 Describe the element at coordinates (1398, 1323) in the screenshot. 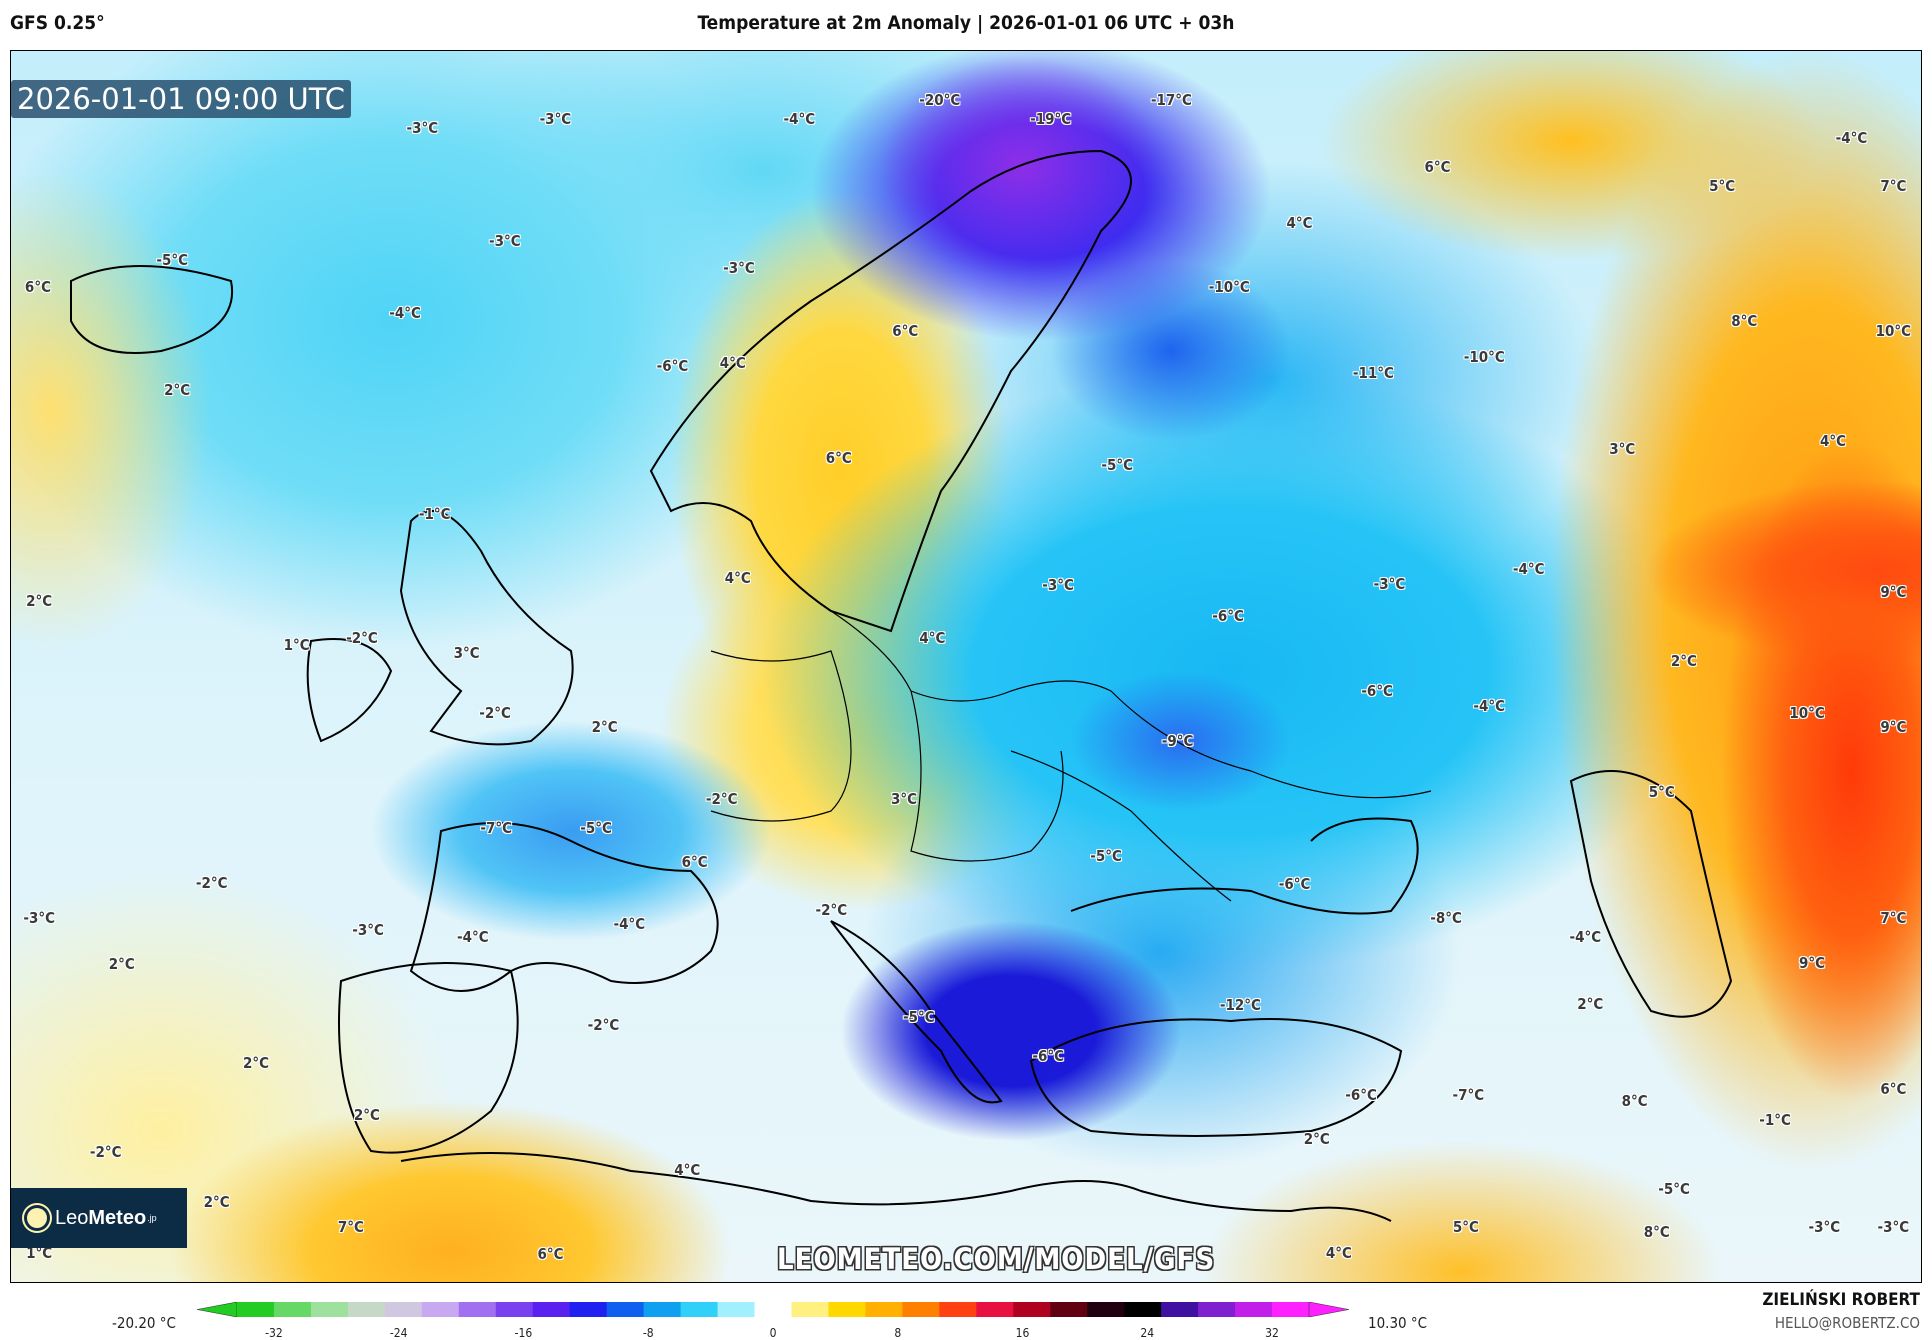

I see `colorbar-max-label: 10.30 °C` at that location.